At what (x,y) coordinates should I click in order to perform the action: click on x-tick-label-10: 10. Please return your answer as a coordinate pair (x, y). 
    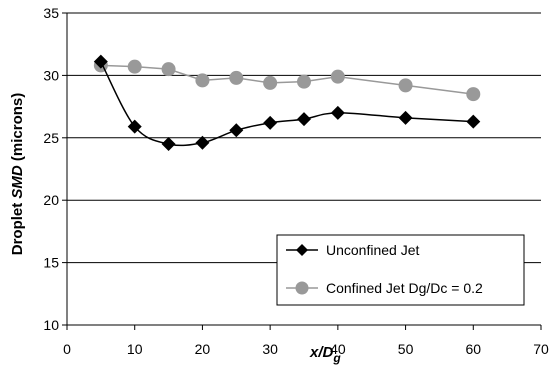
    Looking at the image, I should click on (135, 349).